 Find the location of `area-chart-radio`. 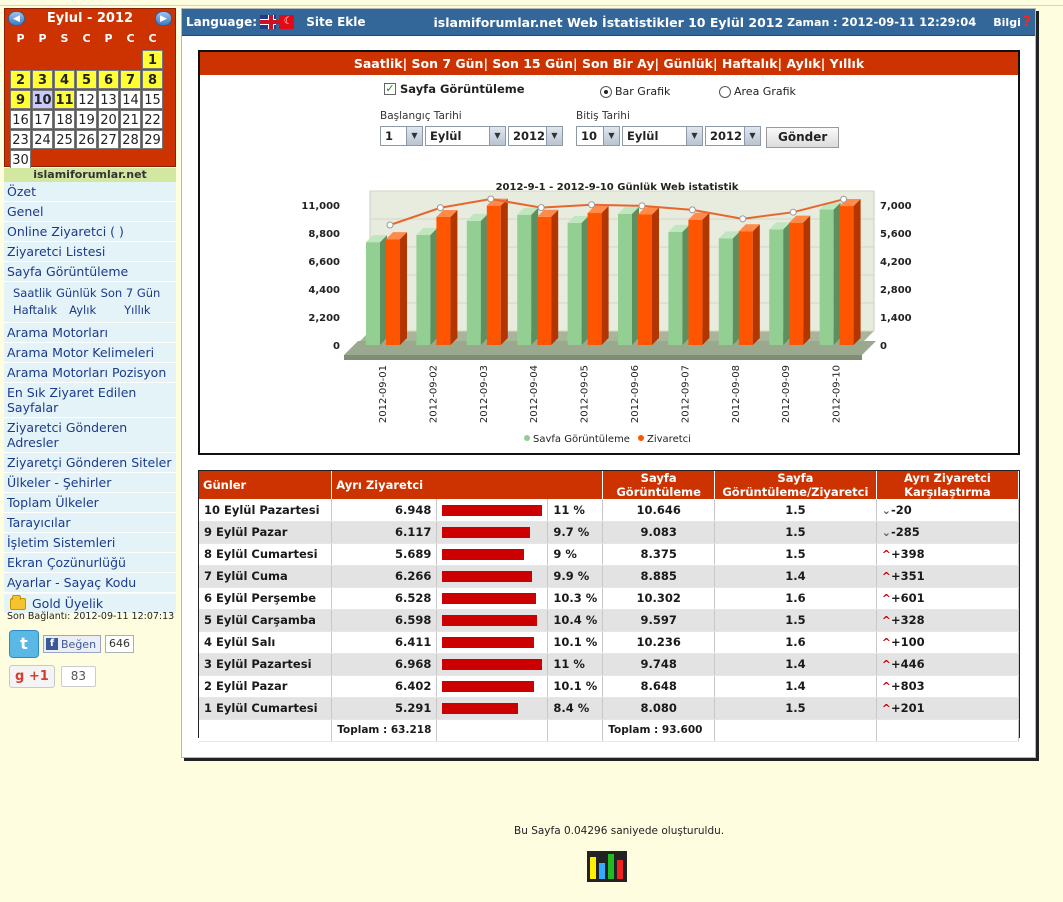

area-chart-radio is located at coordinates (725, 91).